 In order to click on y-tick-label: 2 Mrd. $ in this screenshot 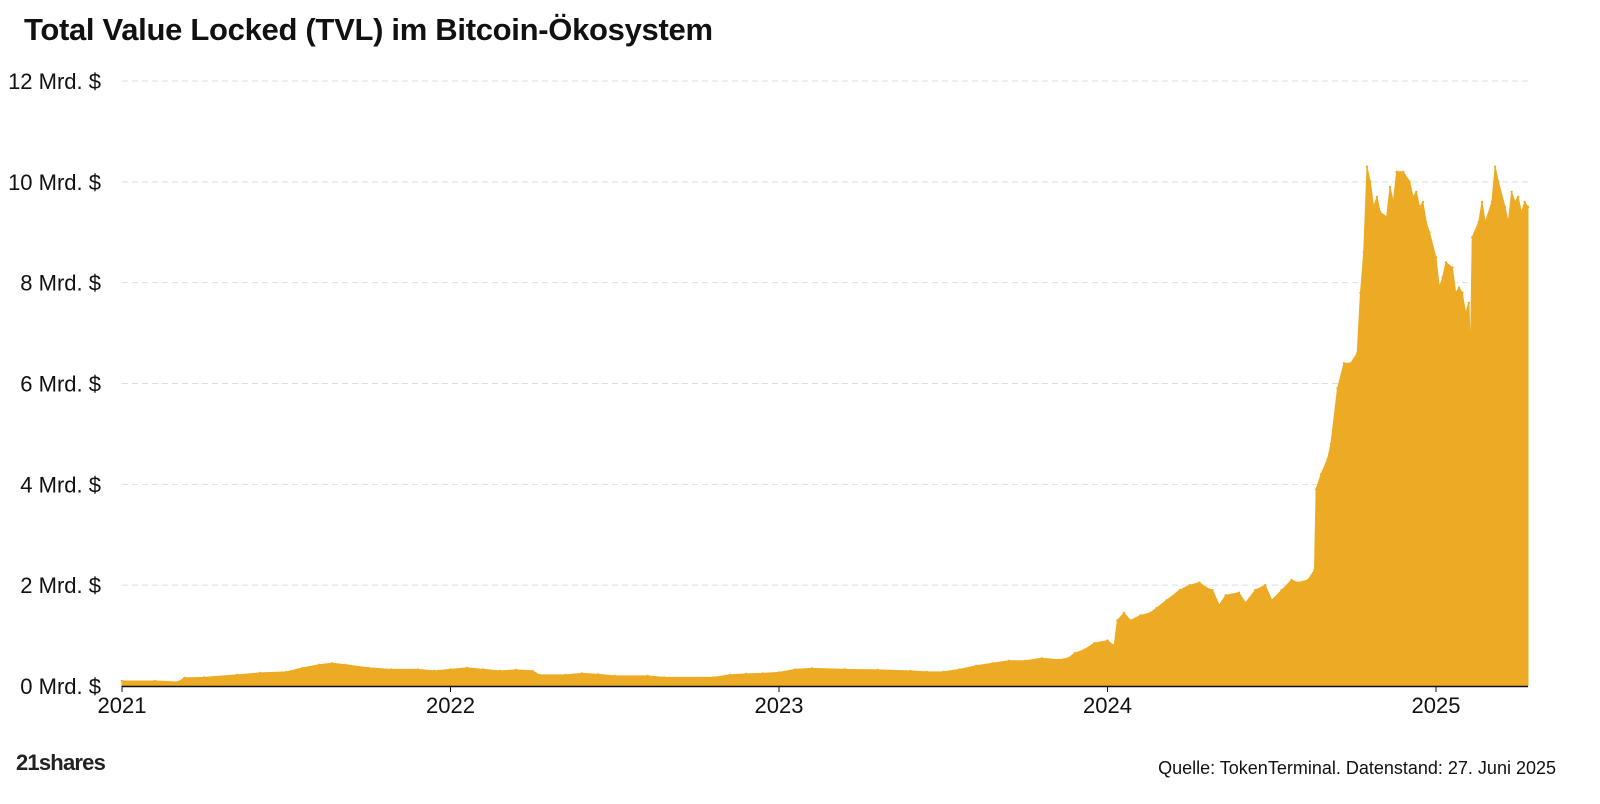, I will do `click(60, 585)`.